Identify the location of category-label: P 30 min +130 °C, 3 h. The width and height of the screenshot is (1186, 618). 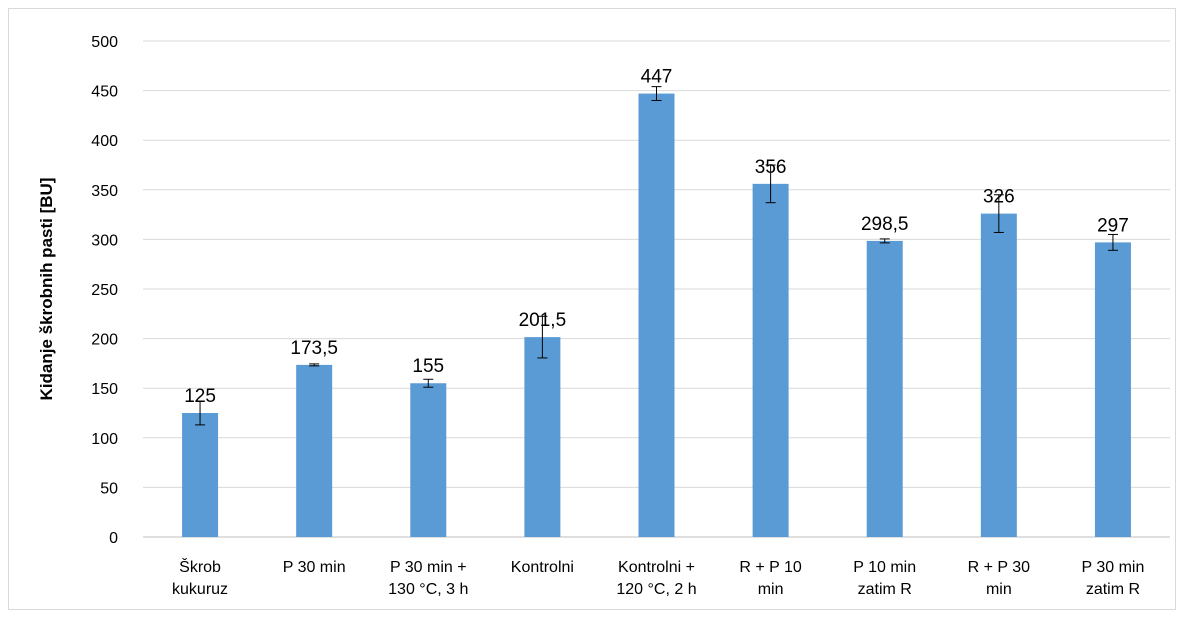
(428, 578).